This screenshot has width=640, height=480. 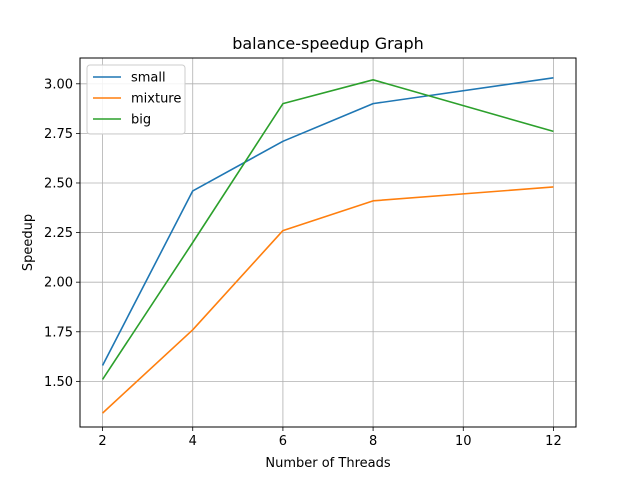 I want to click on y-tick-label: 1.75, so click(x=58, y=332).